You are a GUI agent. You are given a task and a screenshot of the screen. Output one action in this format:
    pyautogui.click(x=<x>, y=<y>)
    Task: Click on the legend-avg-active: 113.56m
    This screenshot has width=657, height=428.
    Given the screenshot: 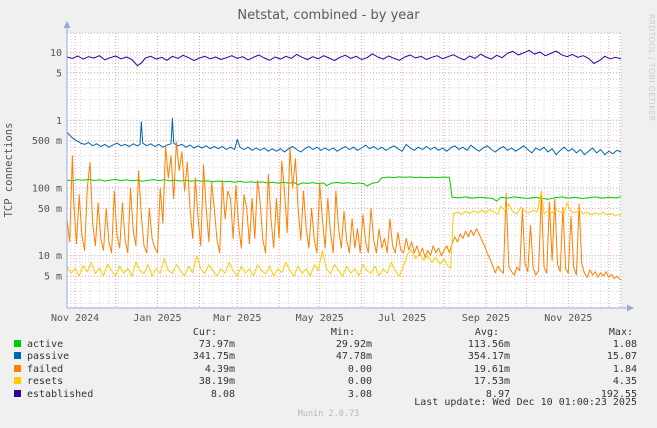 What is the action you would take?
    pyautogui.click(x=488, y=344)
    